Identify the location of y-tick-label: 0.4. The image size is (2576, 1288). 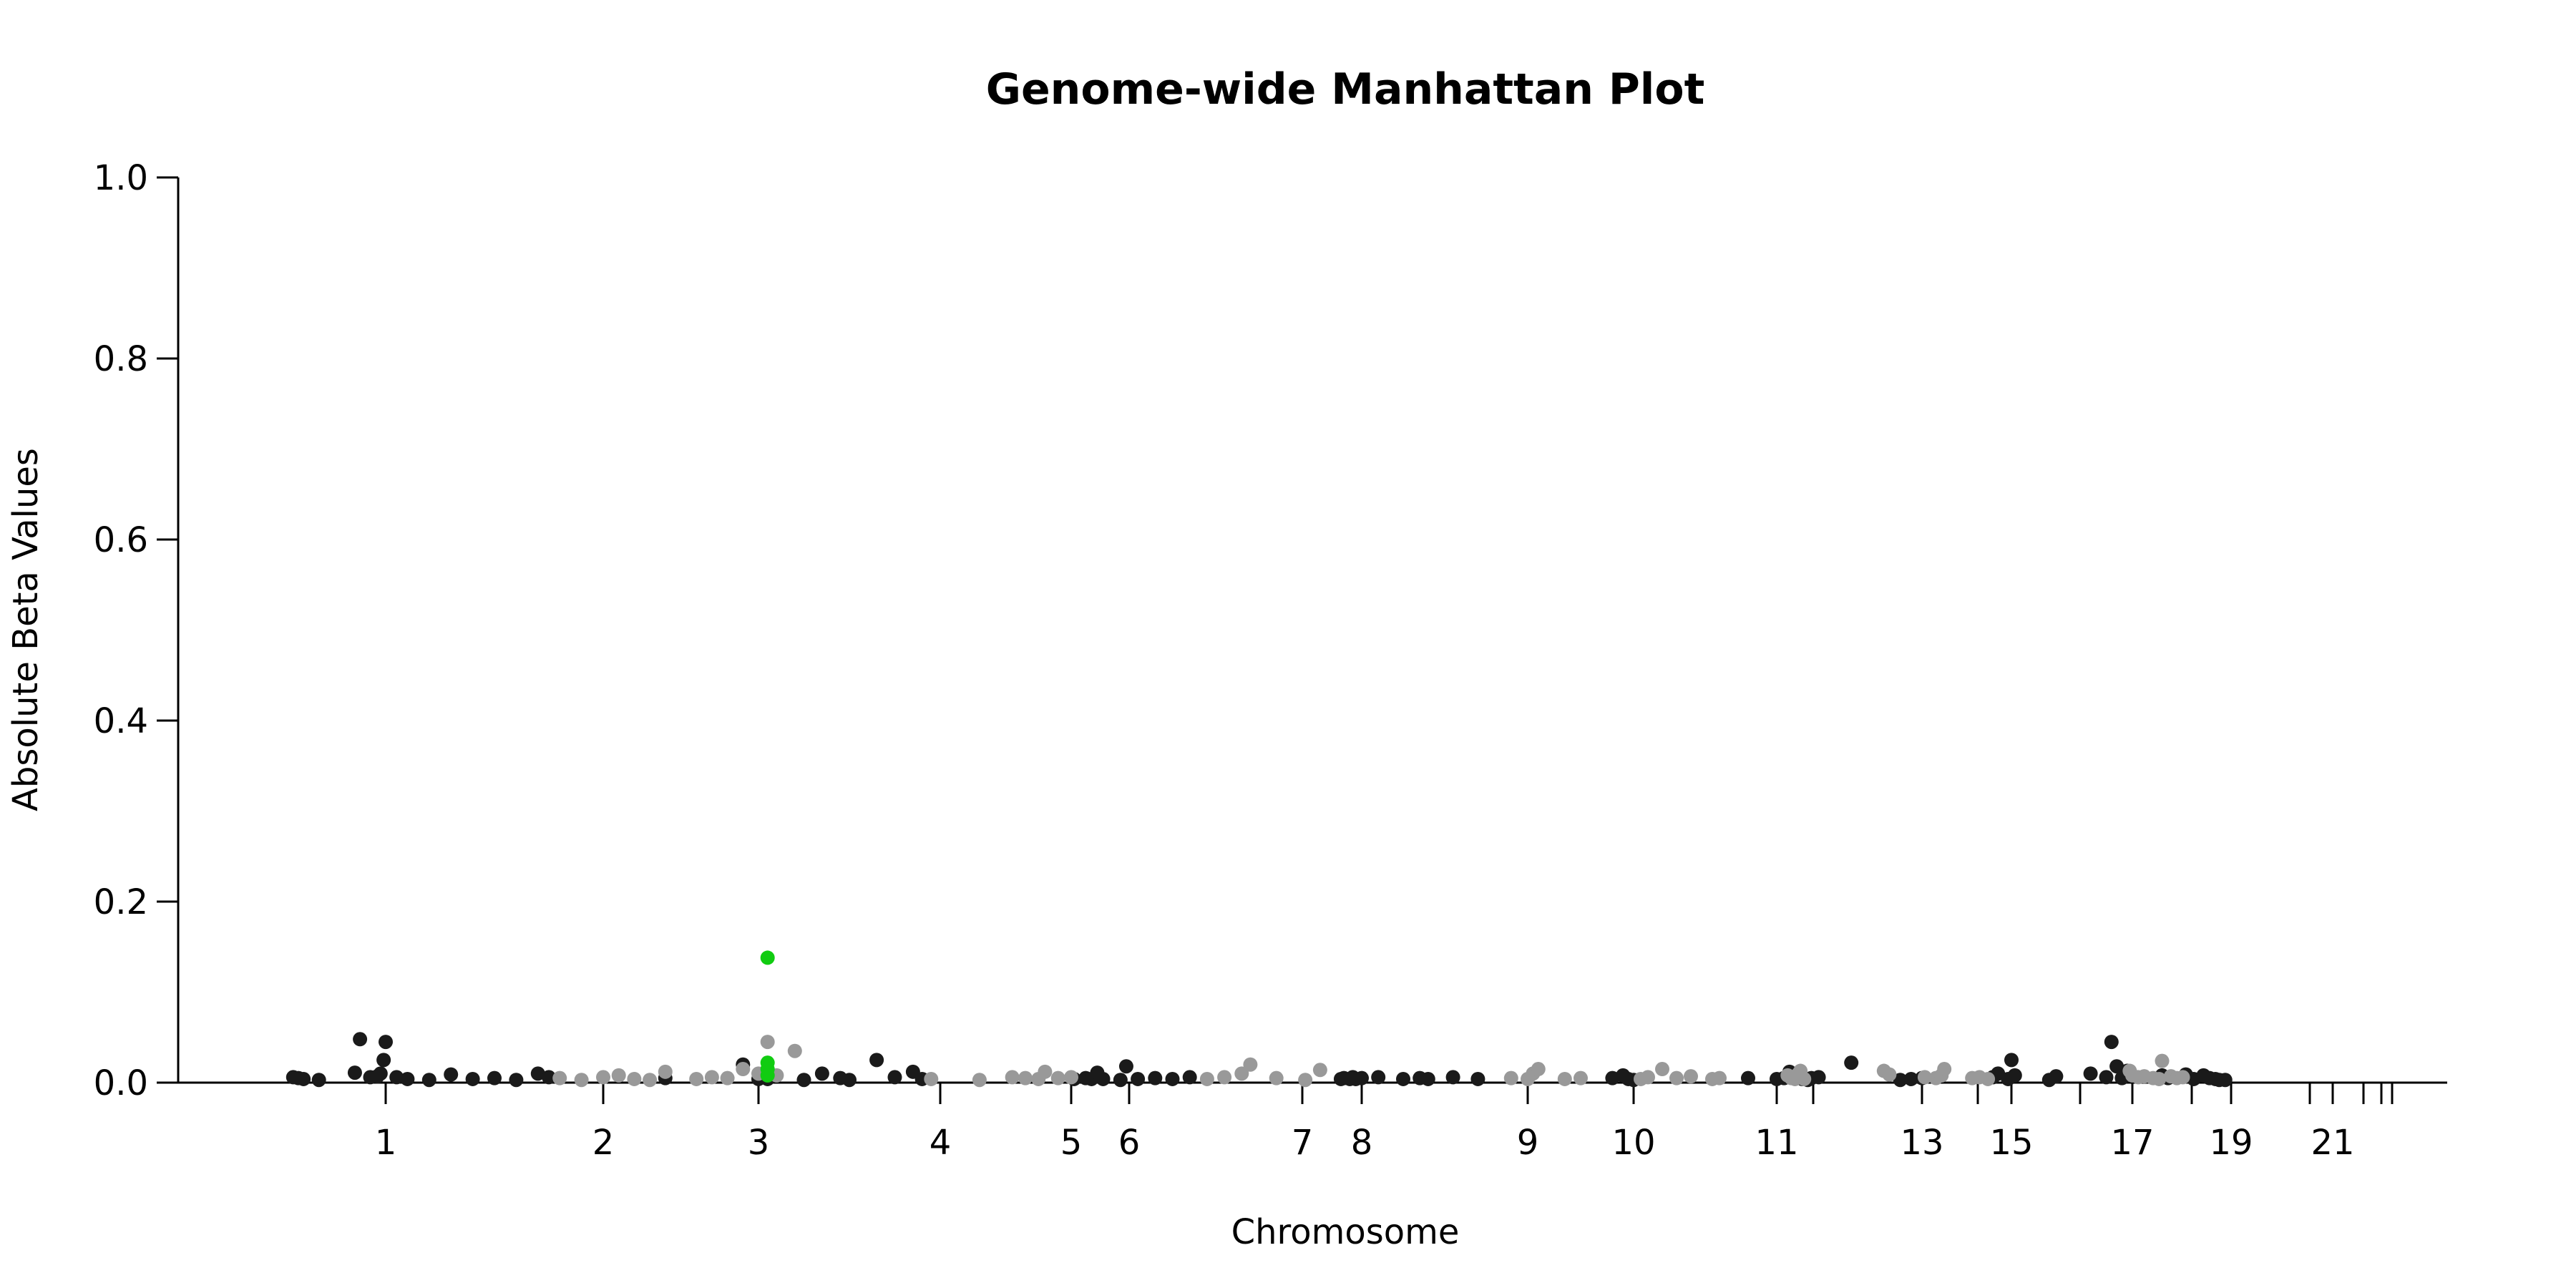
(121, 721).